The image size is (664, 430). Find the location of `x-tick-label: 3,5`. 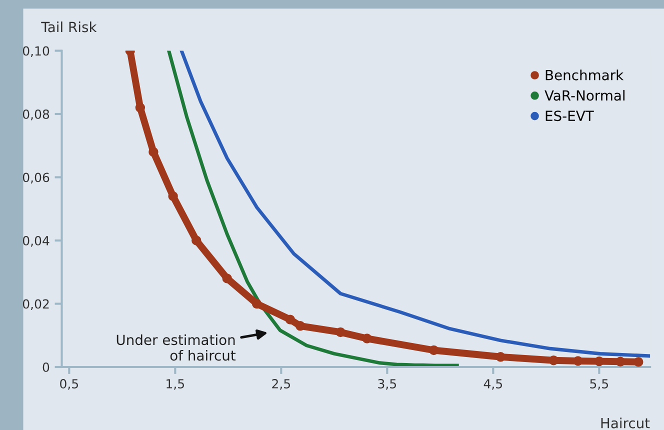

x-tick-label: 3,5 is located at coordinates (387, 384).